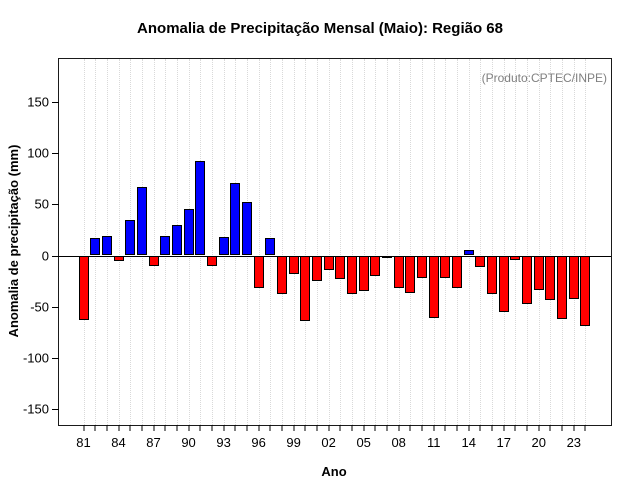  What do you see at coordinates (293, 442) in the screenshot?
I see `x-axis-tick-label: 99` at bounding box center [293, 442].